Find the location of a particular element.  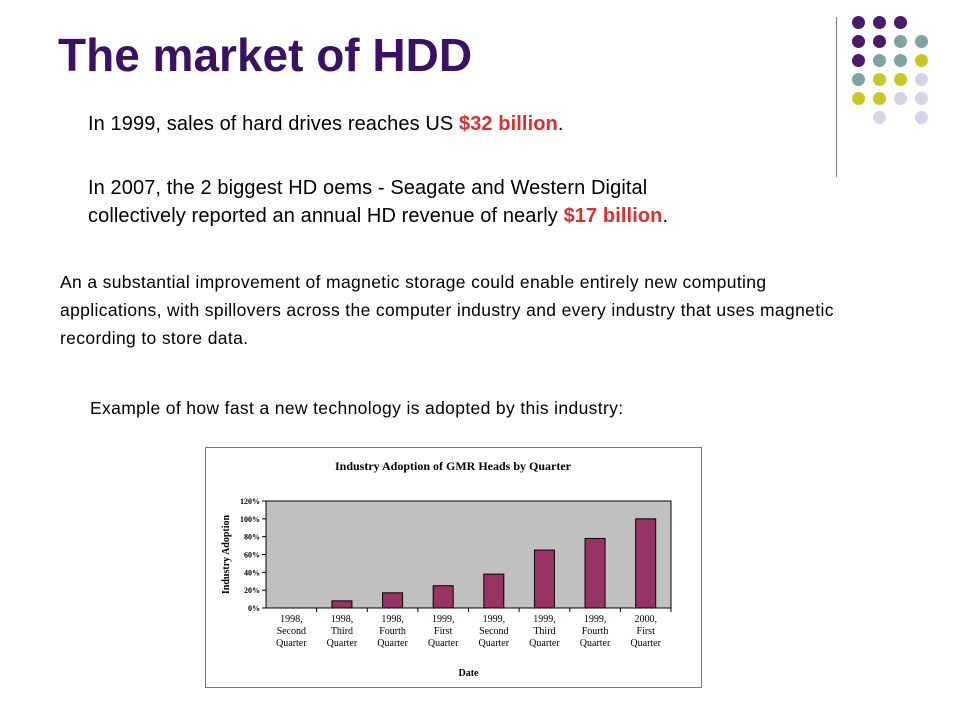

y-tick-label: 80% is located at coordinates (252, 537).